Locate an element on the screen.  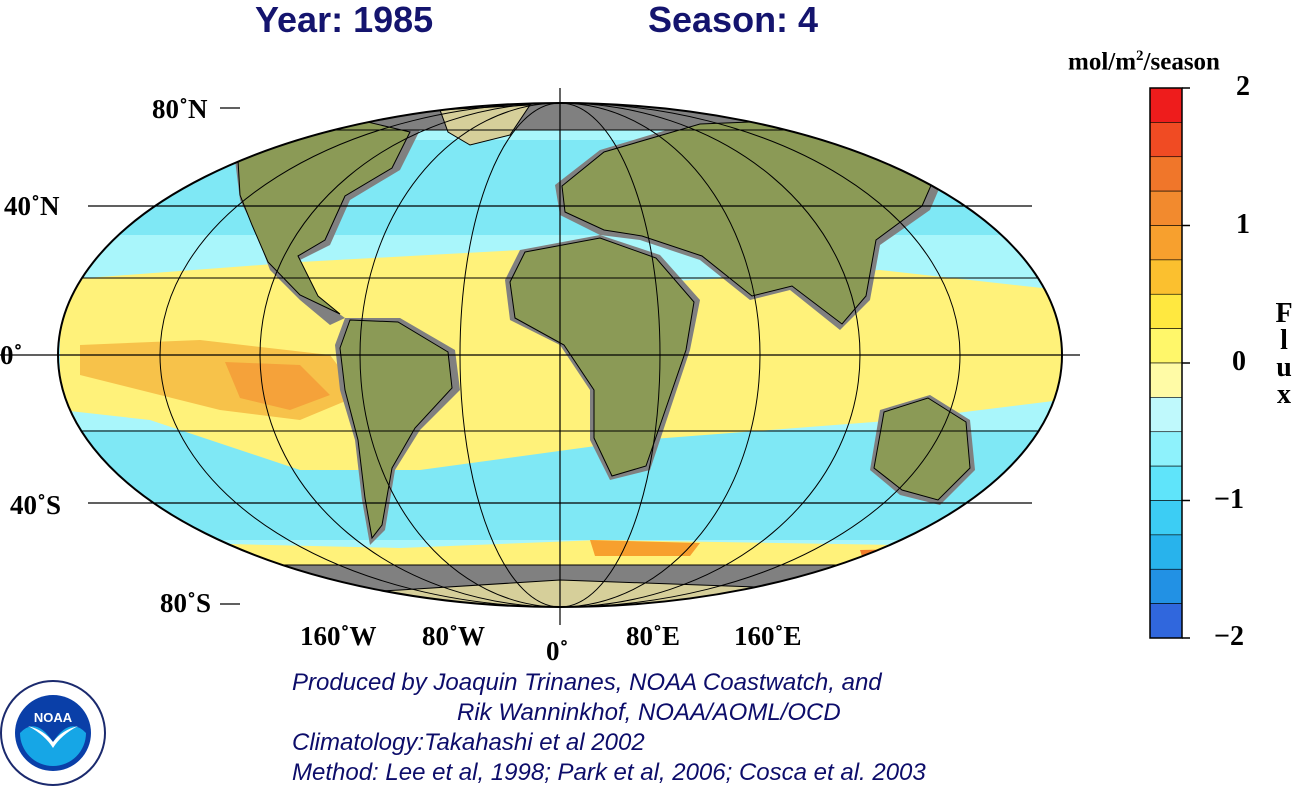
colorbar-units: mol/m2/season is located at coordinates (1144, 62).